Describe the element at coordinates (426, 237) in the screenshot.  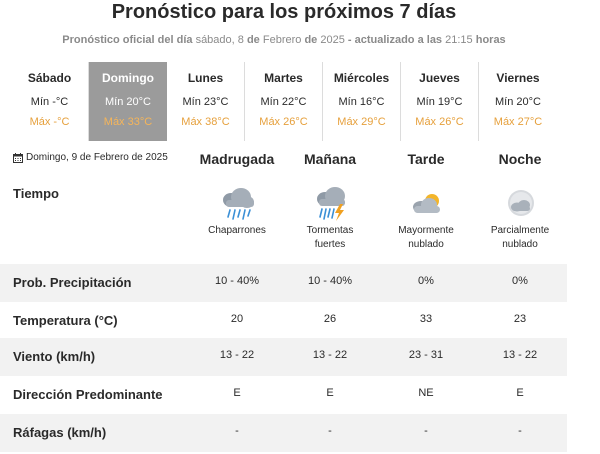
I see `weather-desc: Mayormente nublado` at that location.